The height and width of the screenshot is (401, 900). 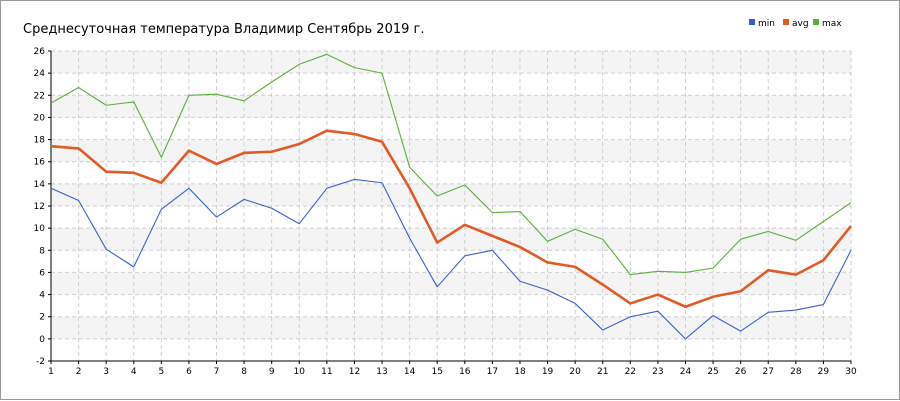 What do you see at coordinates (39, 207) in the screenshot?
I see `y-tick-label: 12` at bounding box center [39, 207].